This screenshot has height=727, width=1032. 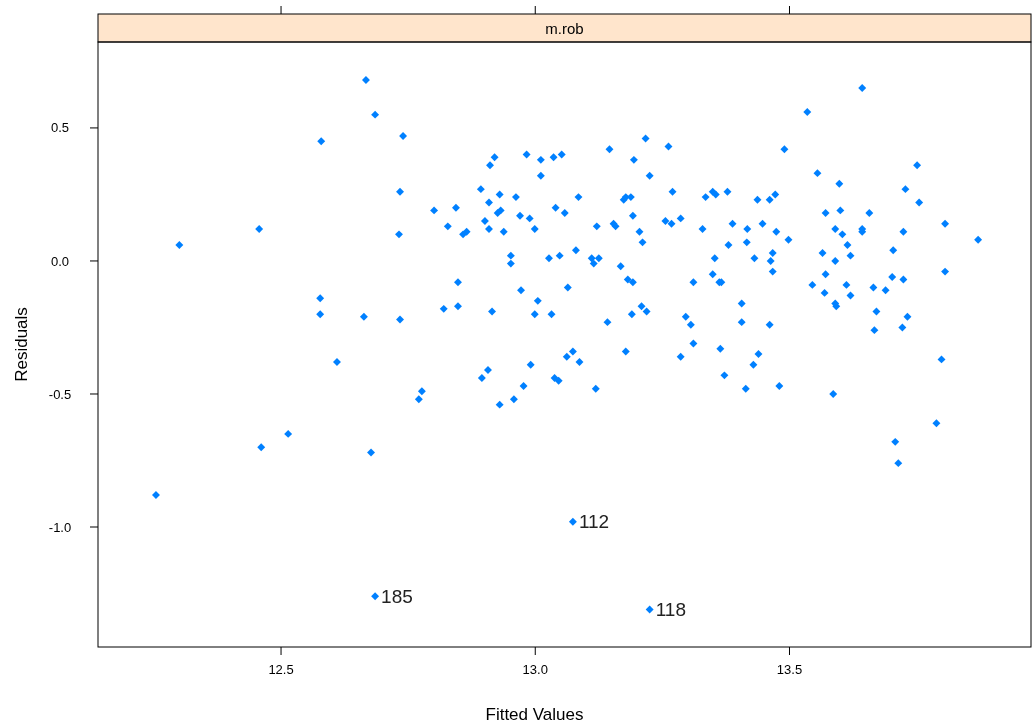 What do you see at coordinates (789, 669) in the screenshot?
I see `x-tick-label: 13.5` at bounding box center [789, 669].